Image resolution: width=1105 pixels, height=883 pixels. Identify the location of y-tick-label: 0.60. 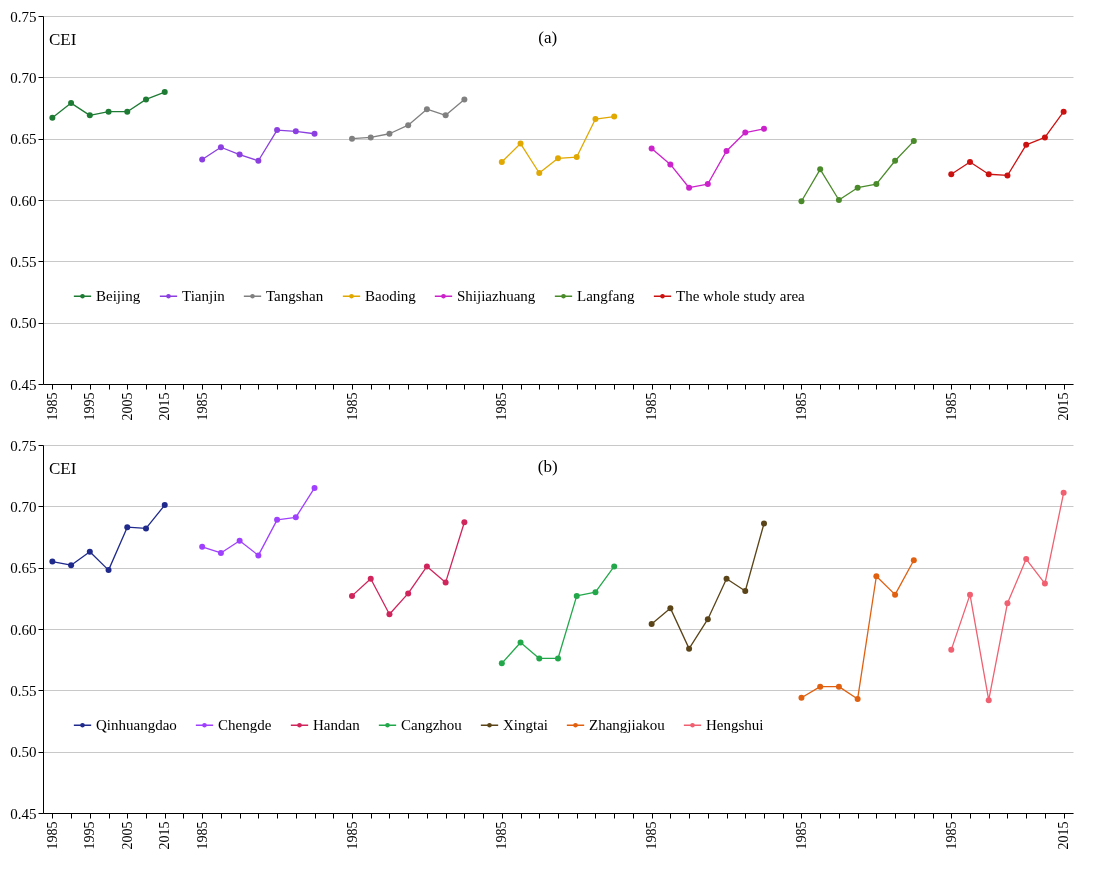
(23, 200).